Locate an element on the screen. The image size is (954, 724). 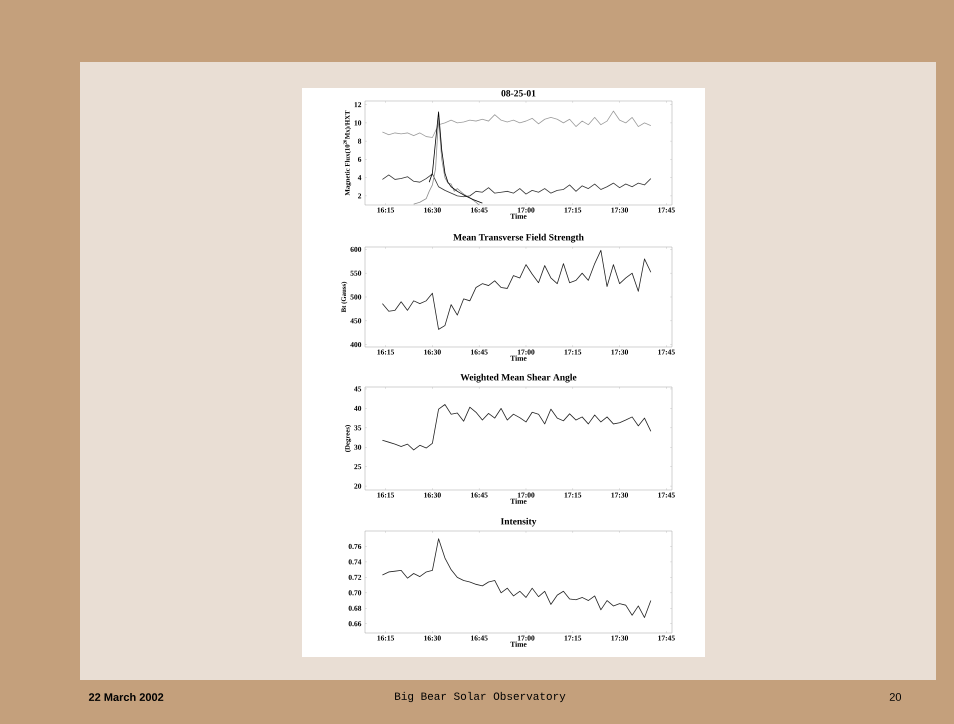
text: 20 is located at coordinates (896, 697).